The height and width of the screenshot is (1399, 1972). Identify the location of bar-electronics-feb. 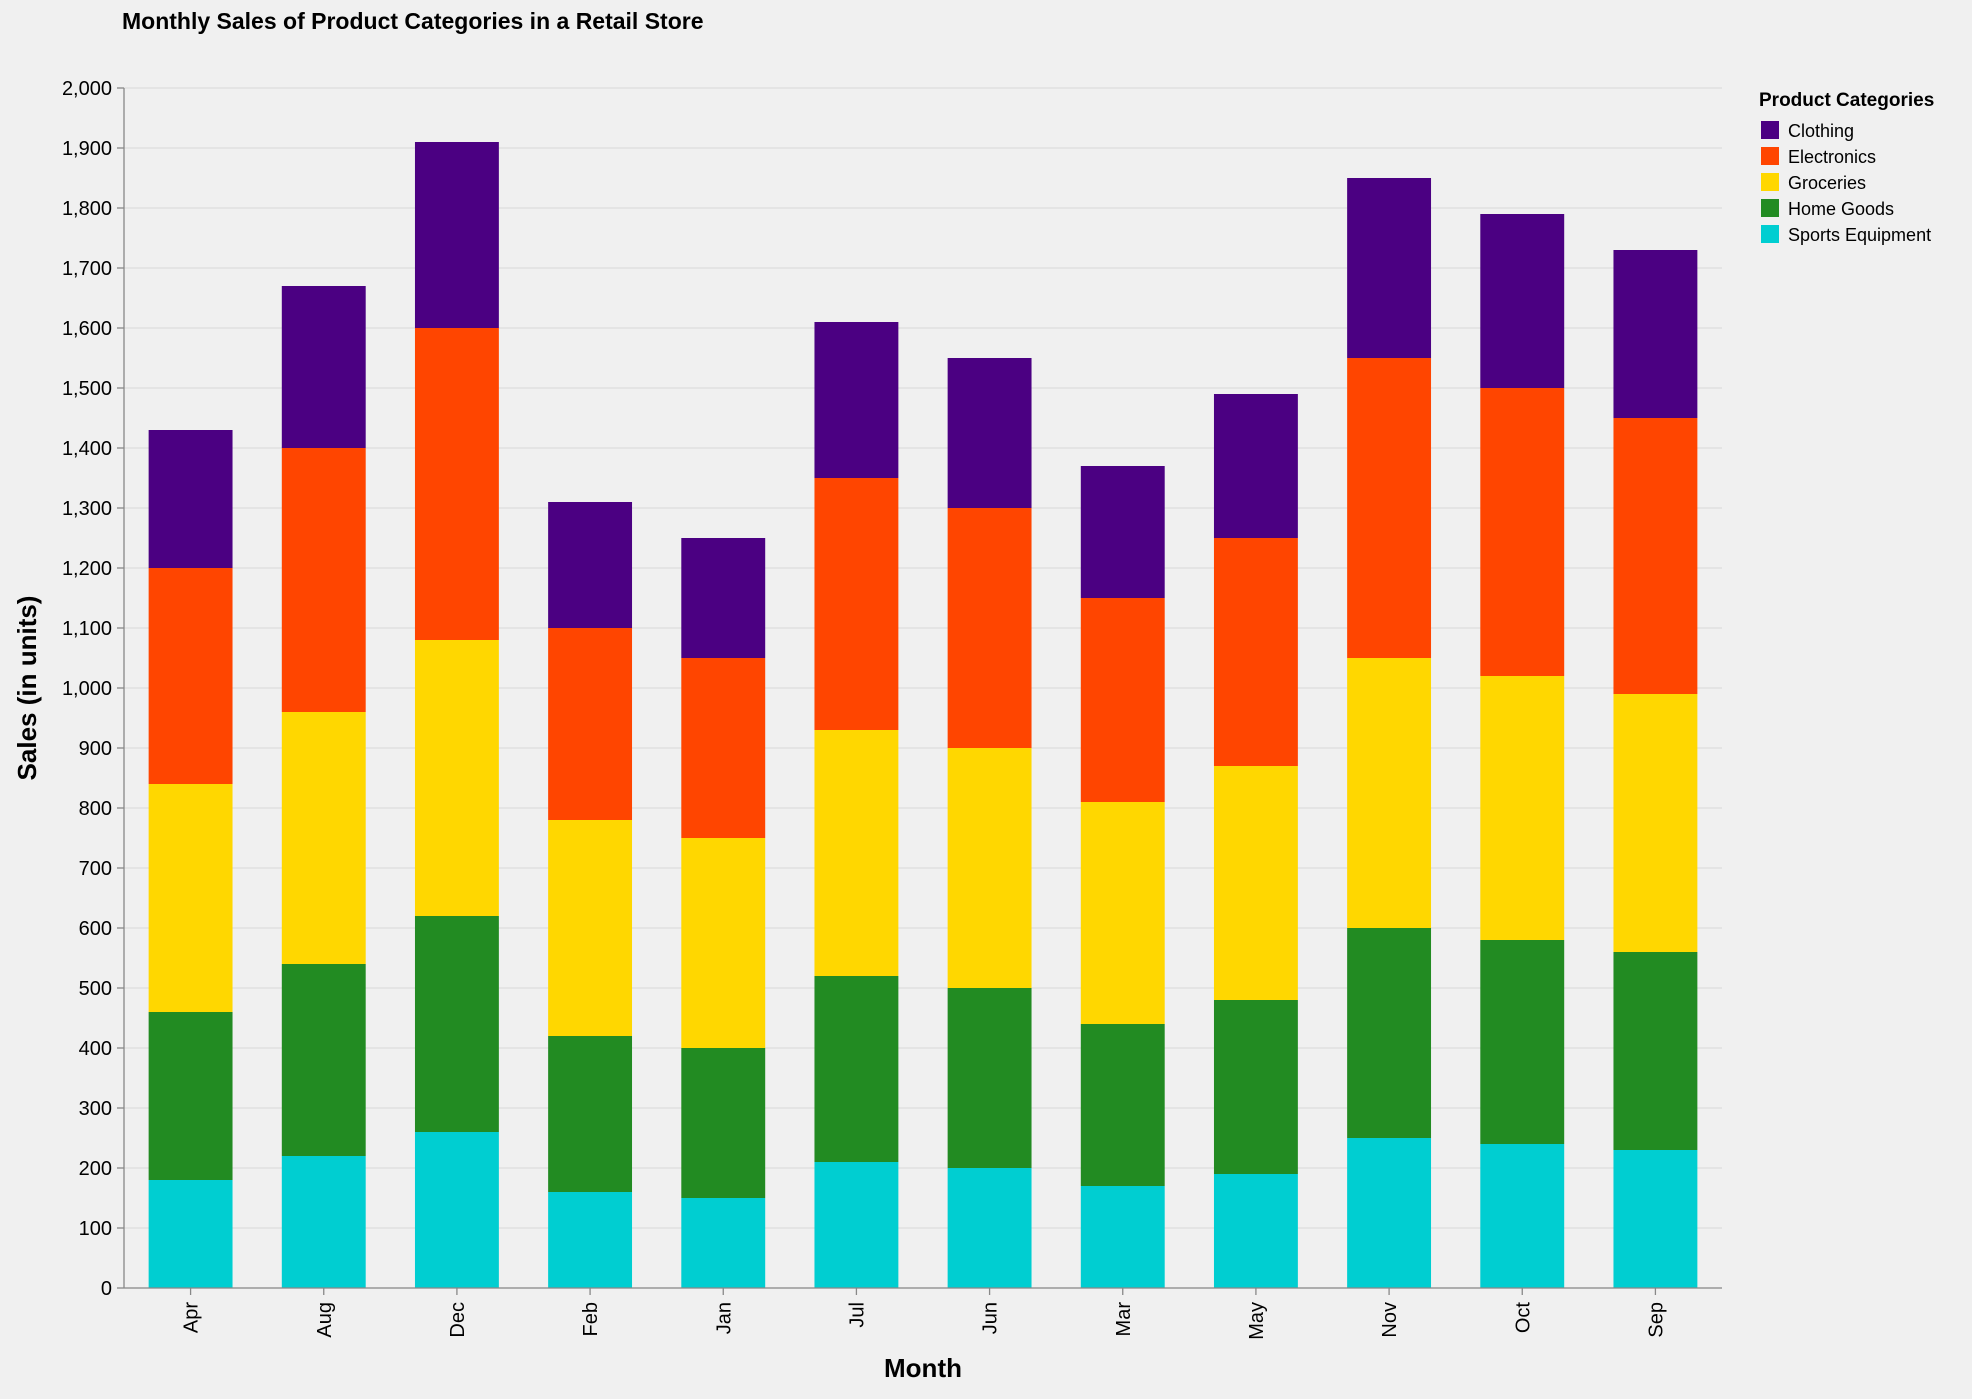
(590, 724).